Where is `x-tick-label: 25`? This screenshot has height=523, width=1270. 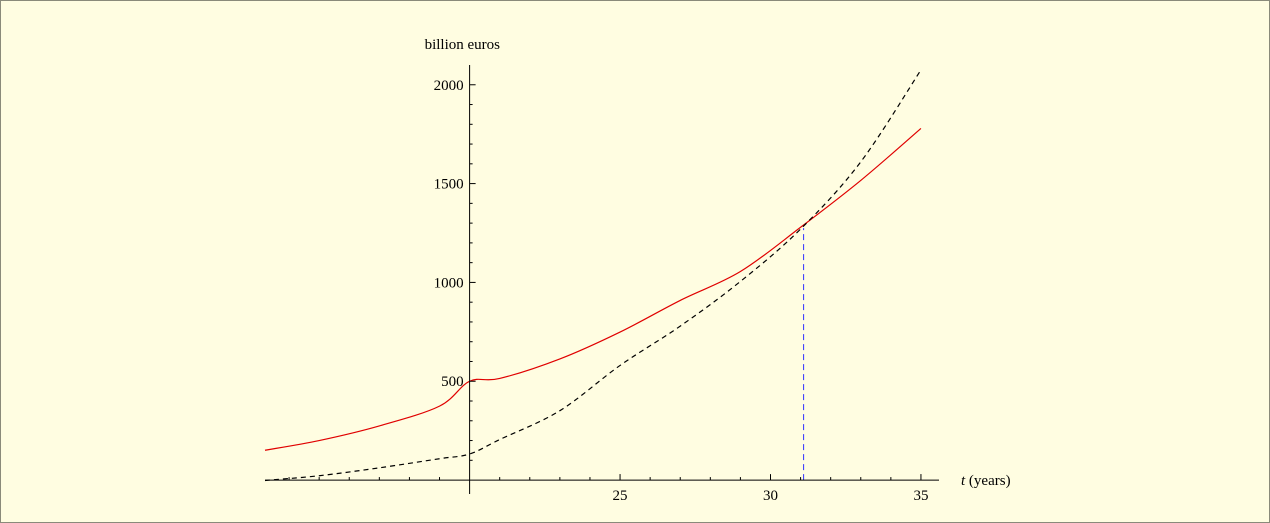
x-tick-label: 25 is located at coordinates (620, 496).